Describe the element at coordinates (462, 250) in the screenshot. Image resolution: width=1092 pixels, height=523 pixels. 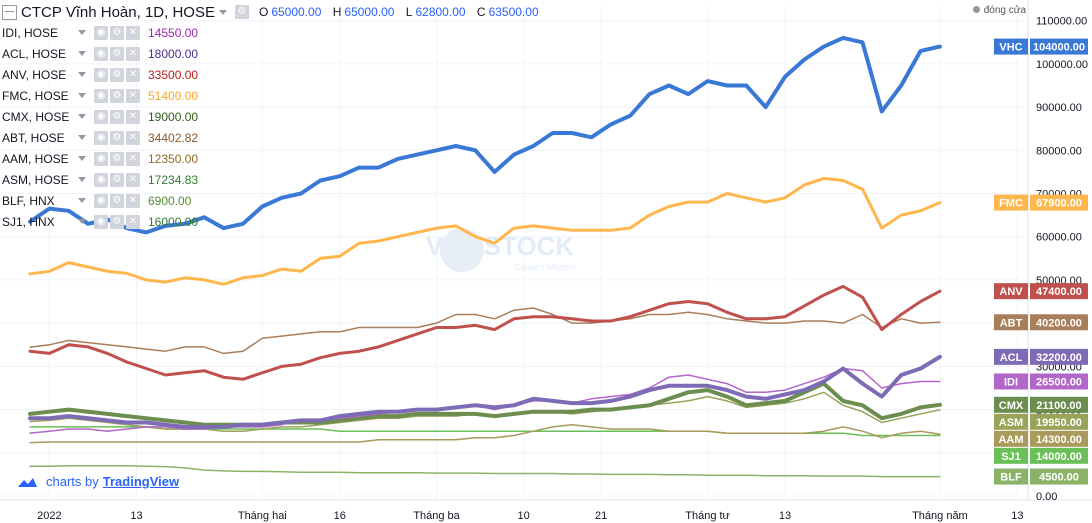
I see `watermark-logo` at that location.